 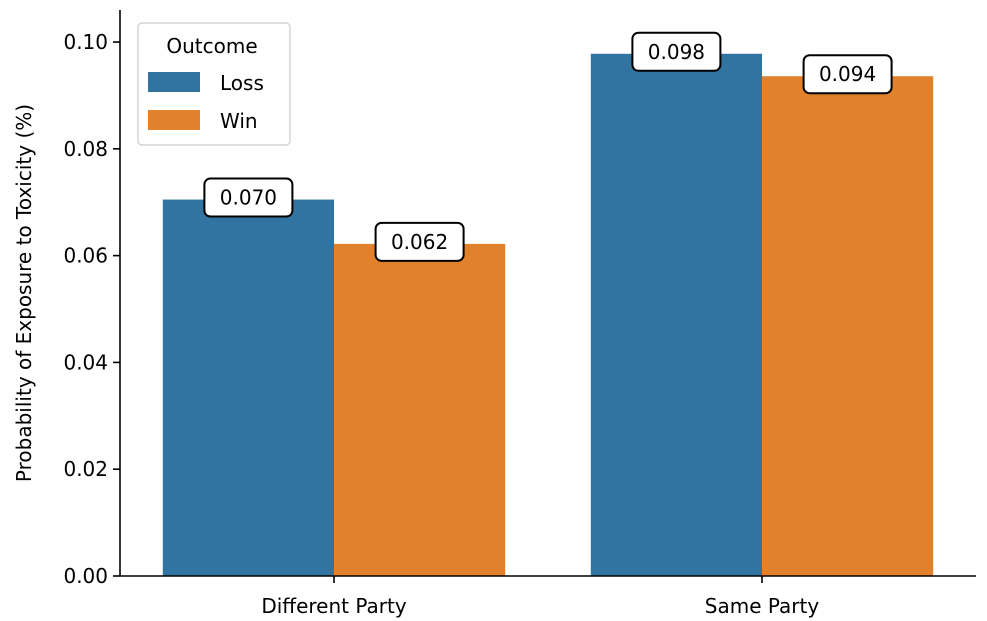 What do you see at coordinates (91, 309) in the screenshot?
I see `y-ticks: 0.00 0.02 0.04 0.06 0.08 0.10` at bounding box center [91, 309].